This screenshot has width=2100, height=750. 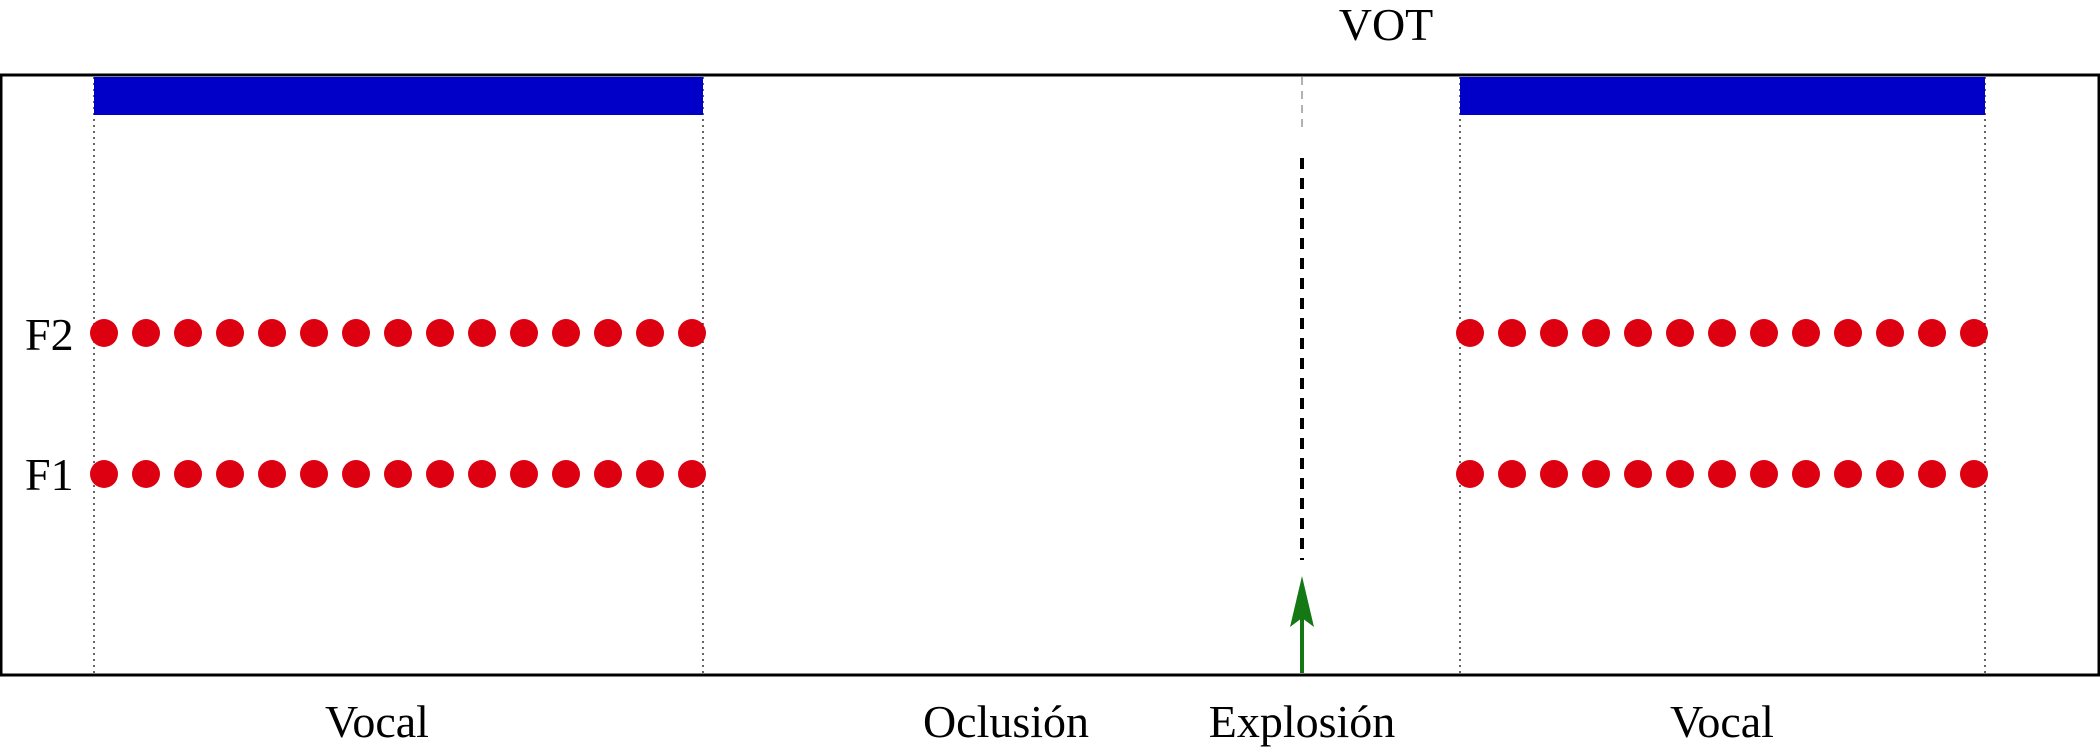 I want to click on segment-label-explosion: Explosión, so click(x=1302, y=721).